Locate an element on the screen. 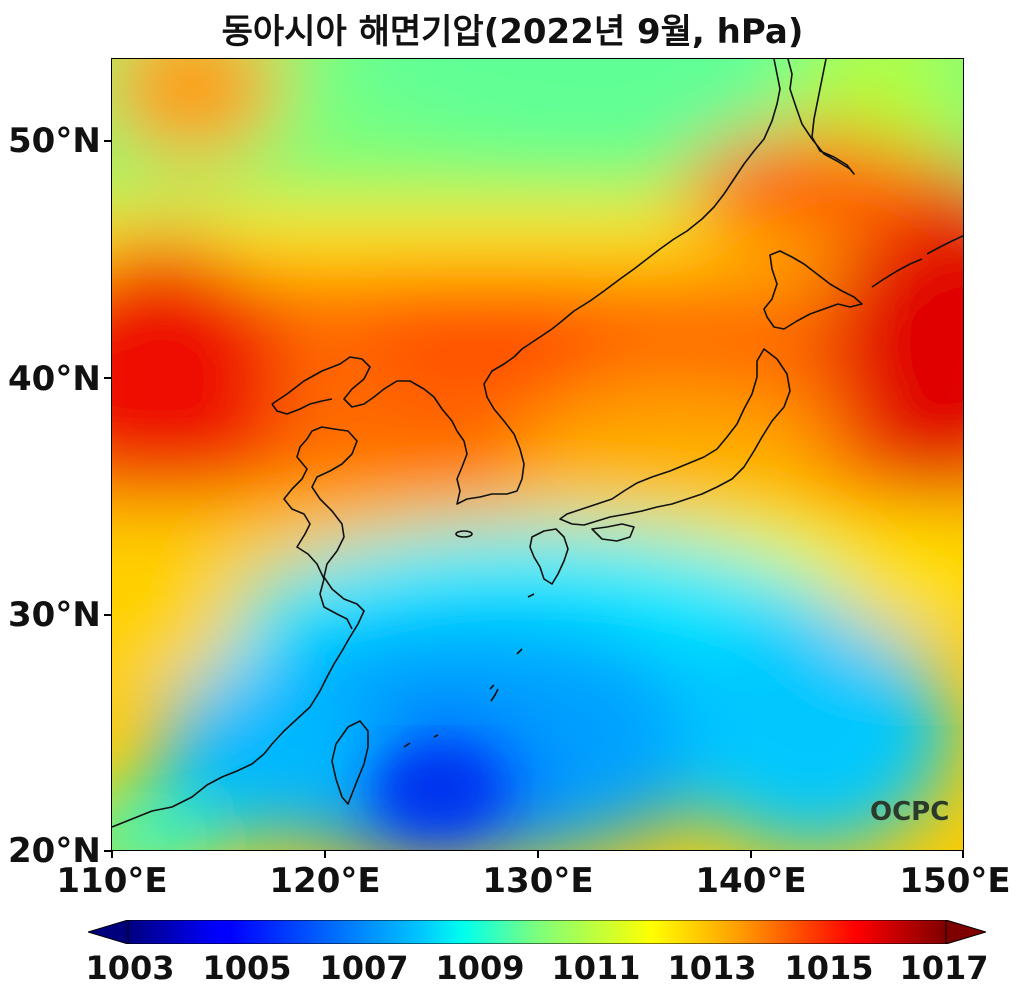 The height and width of the screenshot is (1003, 1025). korea-coast is located at coordinates (490, 426).